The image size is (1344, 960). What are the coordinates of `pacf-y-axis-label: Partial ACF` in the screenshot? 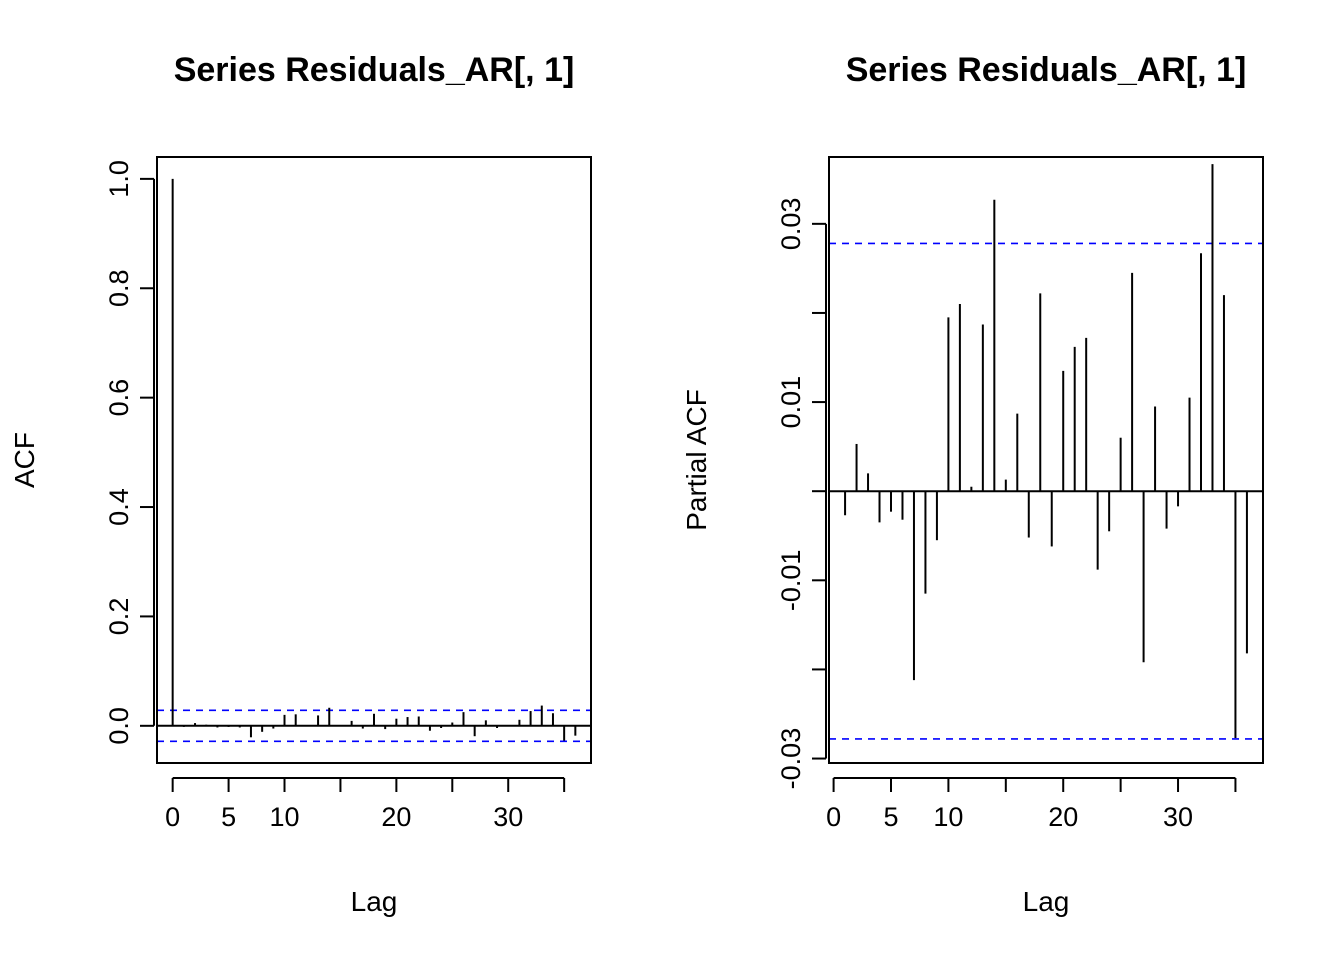 It's located at (696, 460).